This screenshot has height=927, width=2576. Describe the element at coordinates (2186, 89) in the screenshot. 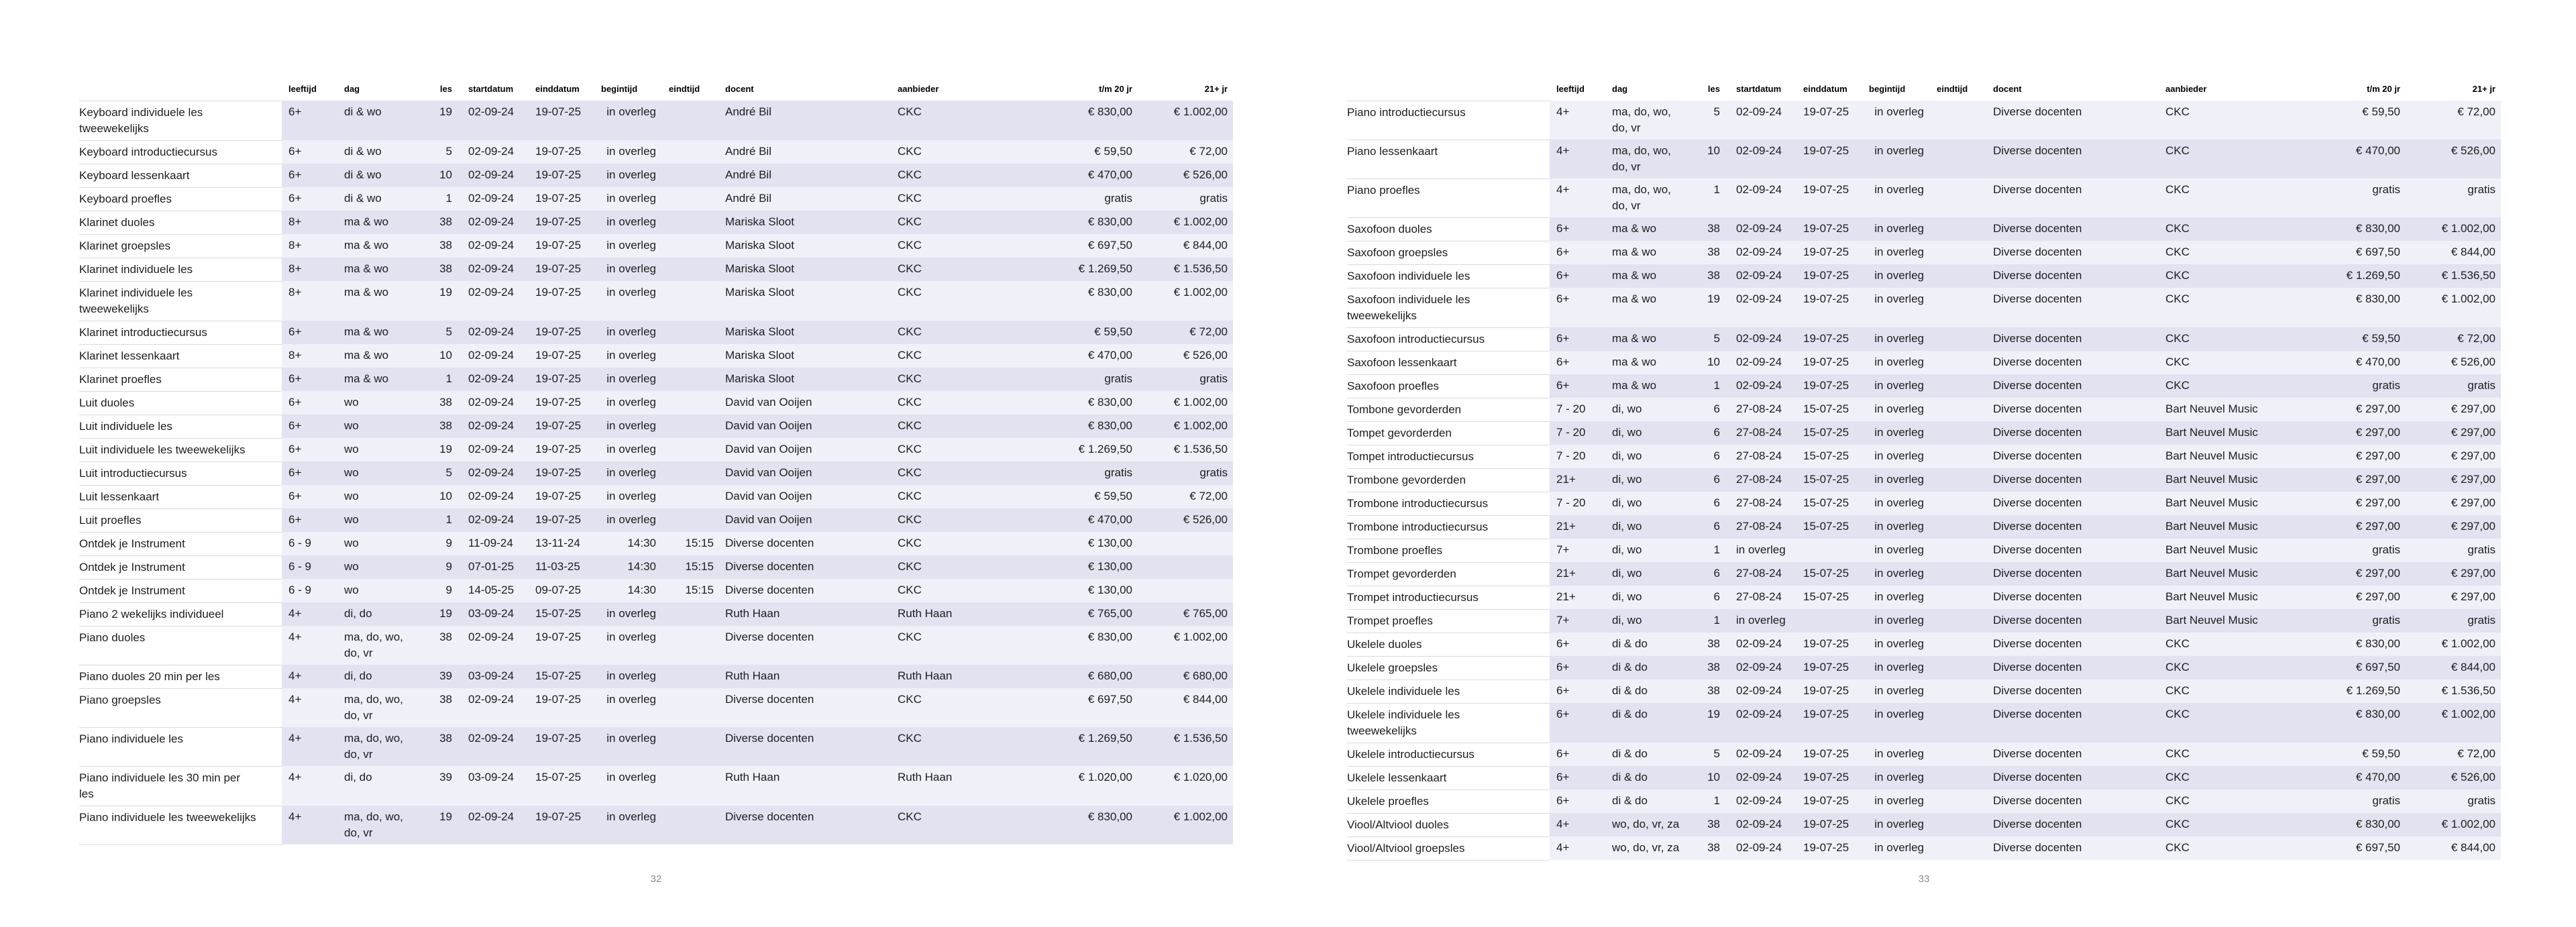

I see `column-header-aanbieder: aanbieder` at that location.